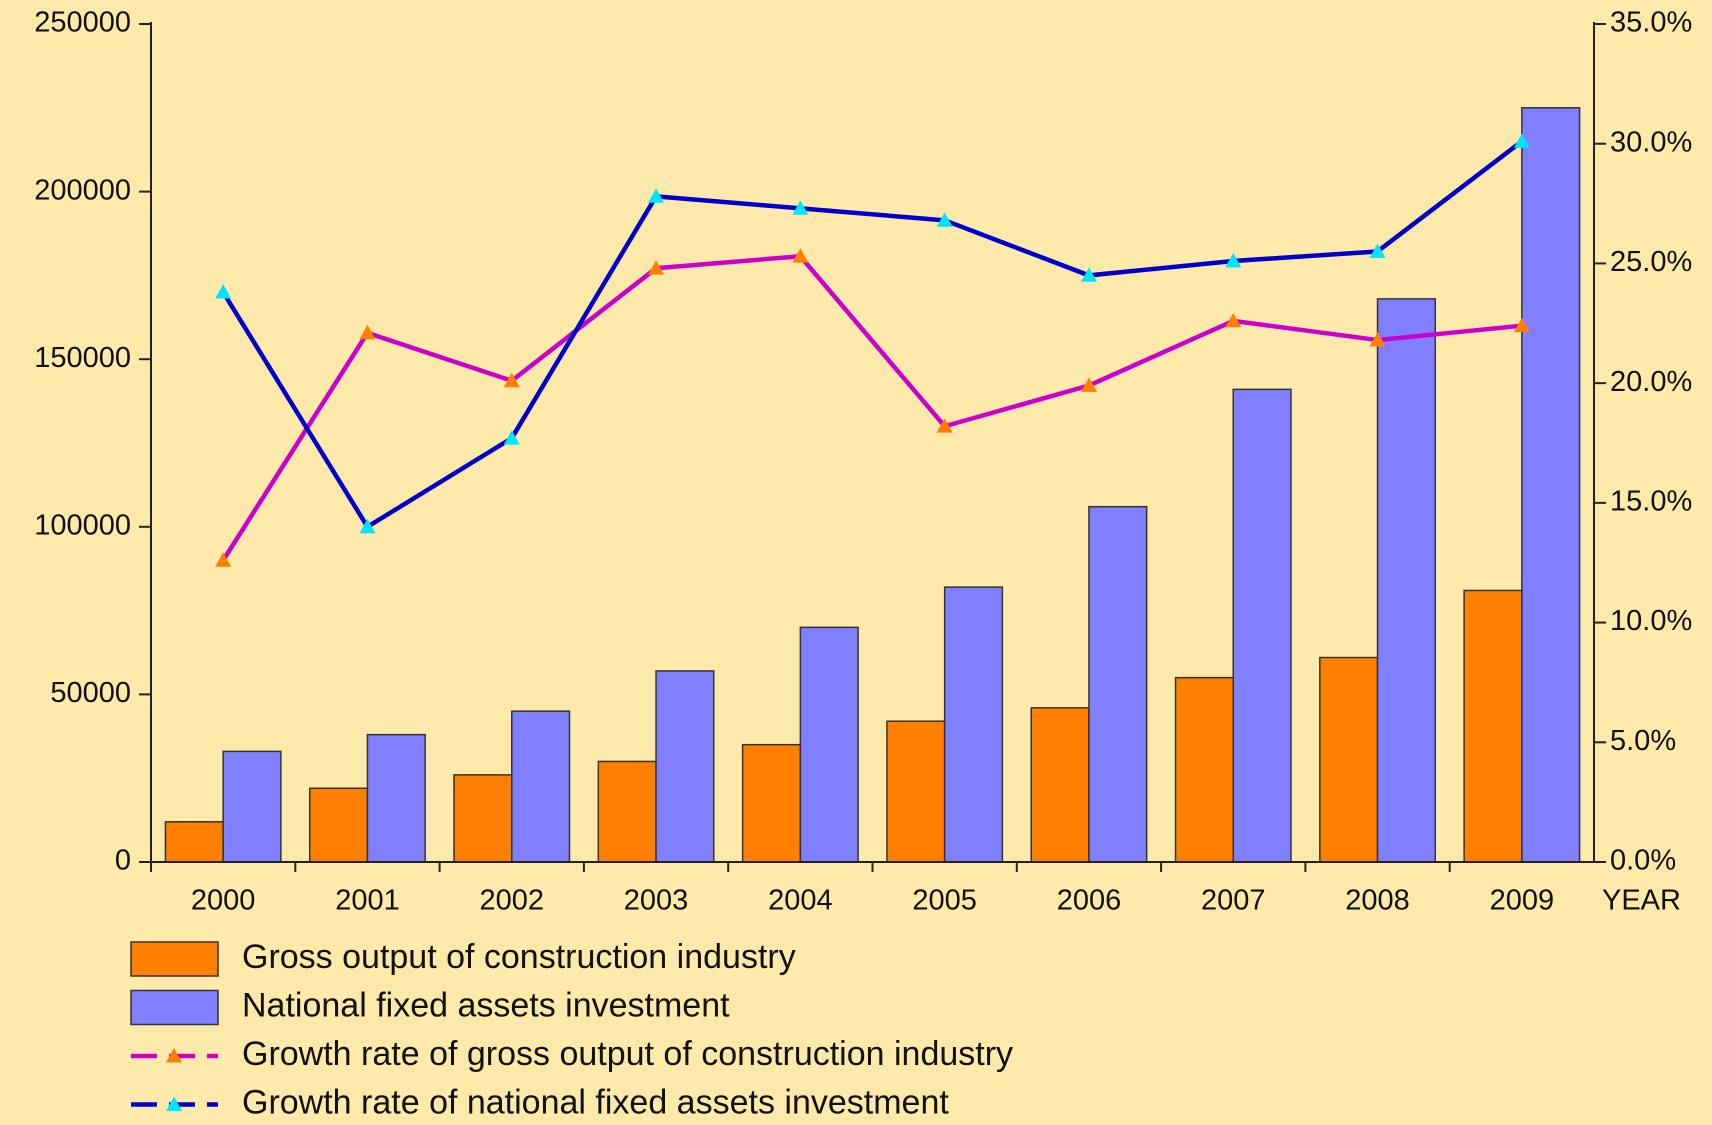 The height and width of the screenshot is (1125, 1712). I want to click on x-tick-label: 2002, so click(511, 901).